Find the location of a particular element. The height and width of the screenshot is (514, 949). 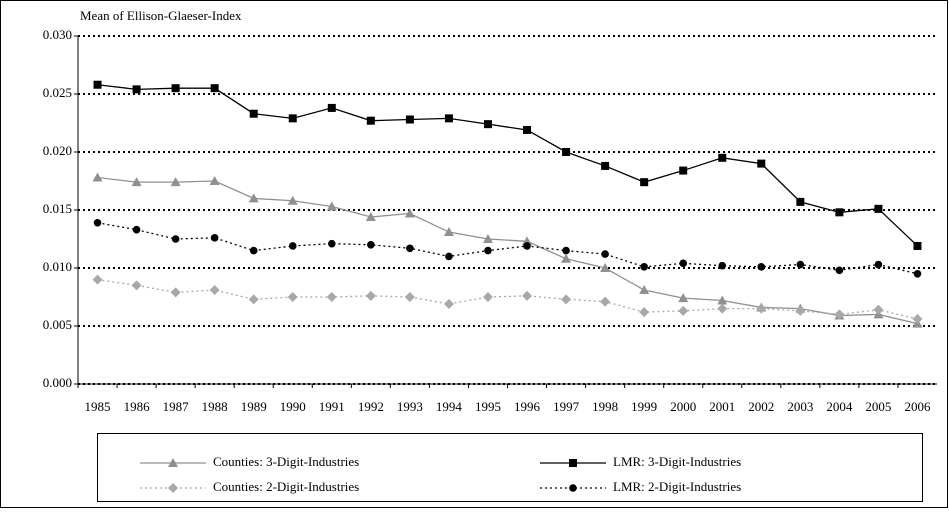

x-tick-label: 1985 is located at coordinates (98, 406).